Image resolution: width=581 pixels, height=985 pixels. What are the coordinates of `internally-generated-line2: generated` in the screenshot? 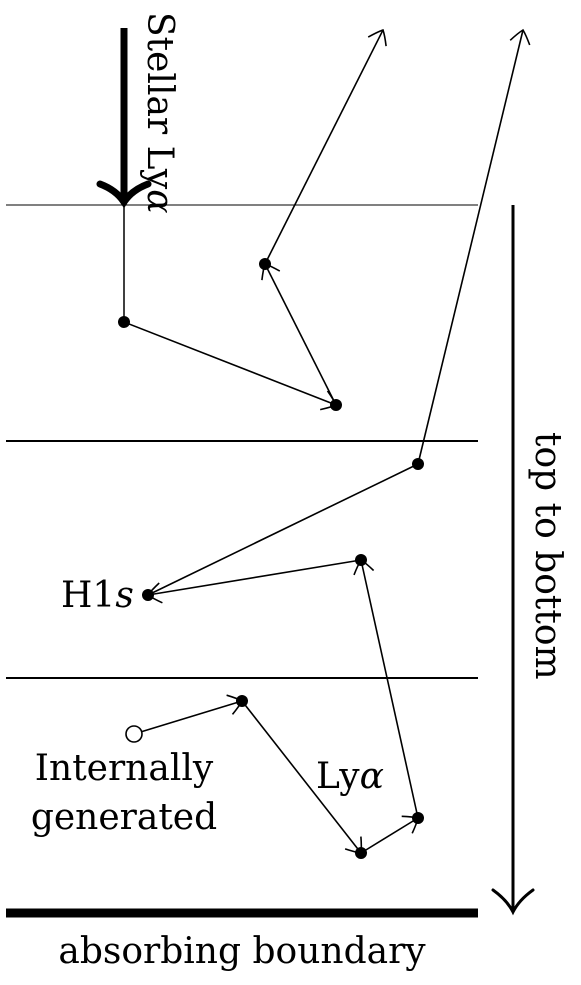 It's located at (124, 817).